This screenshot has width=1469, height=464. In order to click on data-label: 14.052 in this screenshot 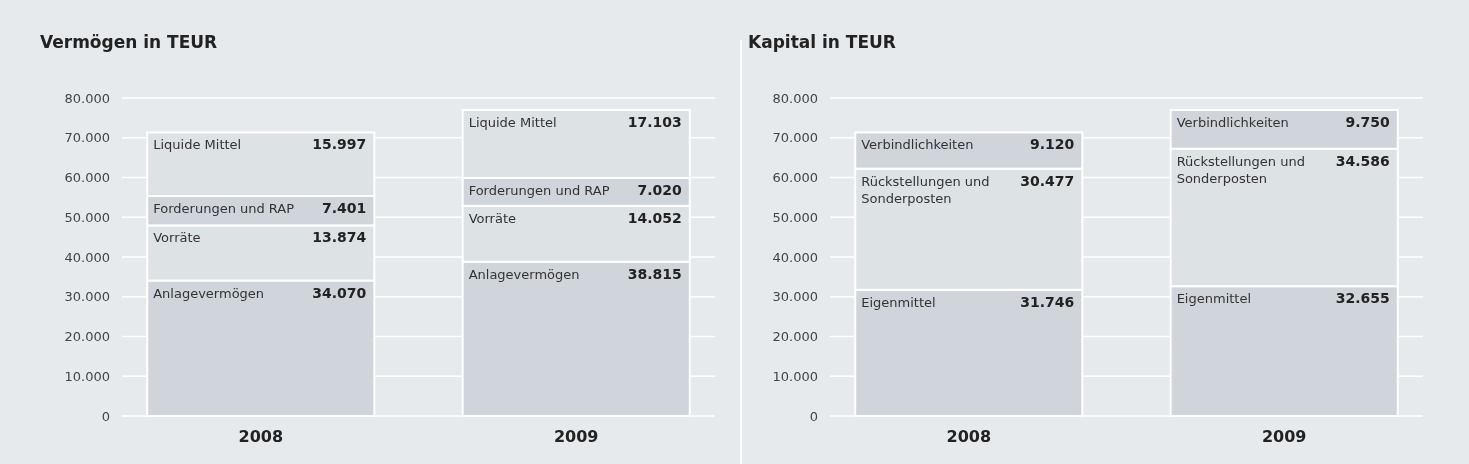, I will do `click(654, 217)`.